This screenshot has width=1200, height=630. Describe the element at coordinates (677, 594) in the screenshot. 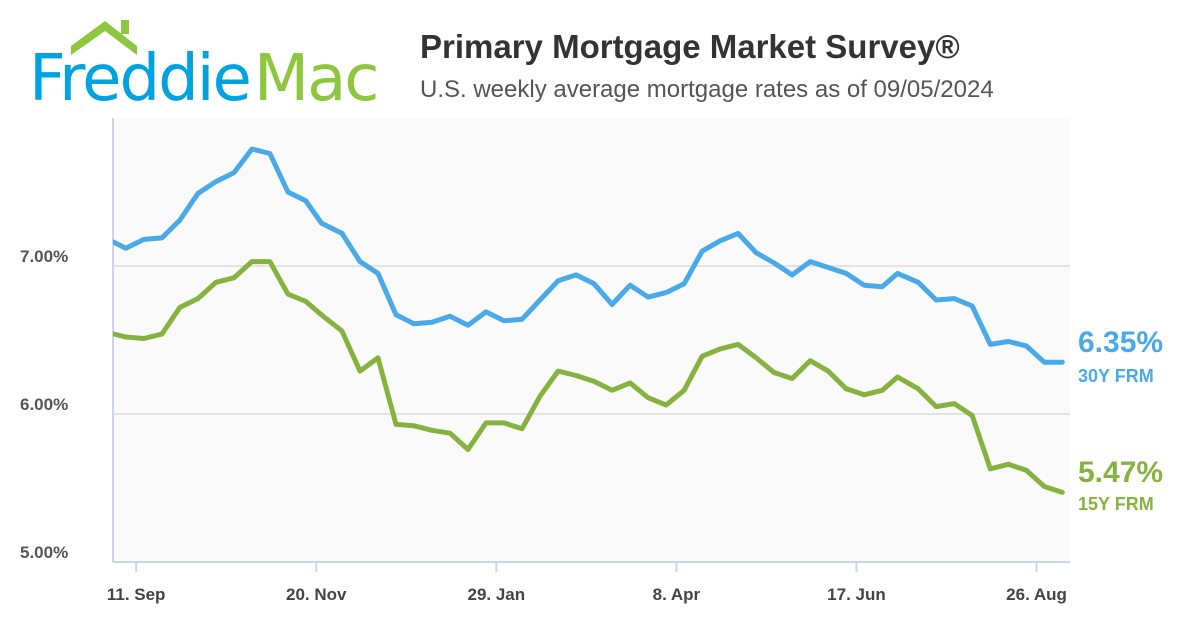

I see `x-tick-label: 8. Apr` at that location.